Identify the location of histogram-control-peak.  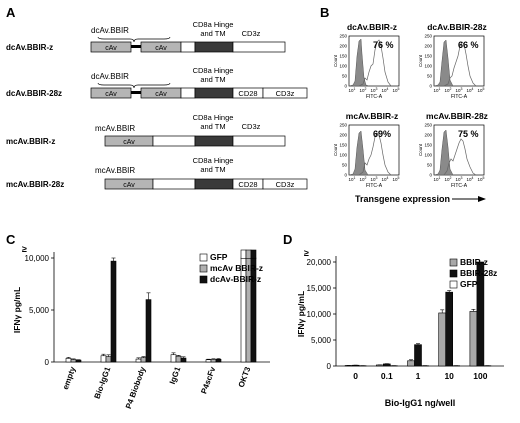
(443, 152).